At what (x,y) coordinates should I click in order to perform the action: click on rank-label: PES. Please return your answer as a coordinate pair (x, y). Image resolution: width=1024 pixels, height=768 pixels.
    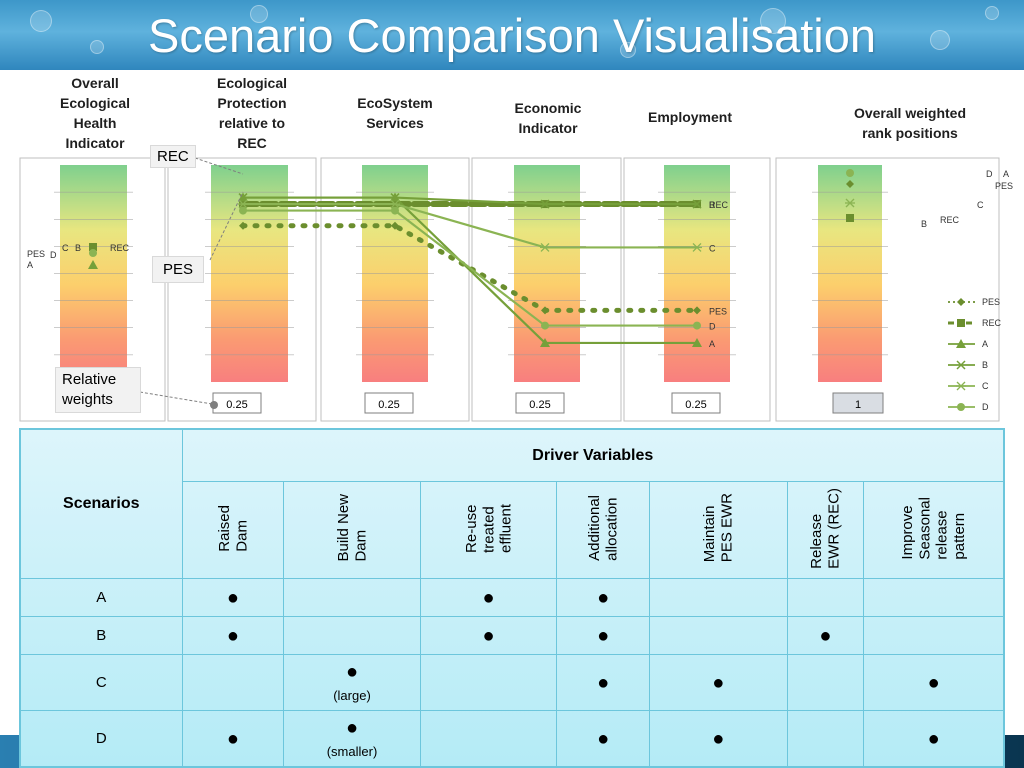
    Looking at the image, I should click on (1004, 186).